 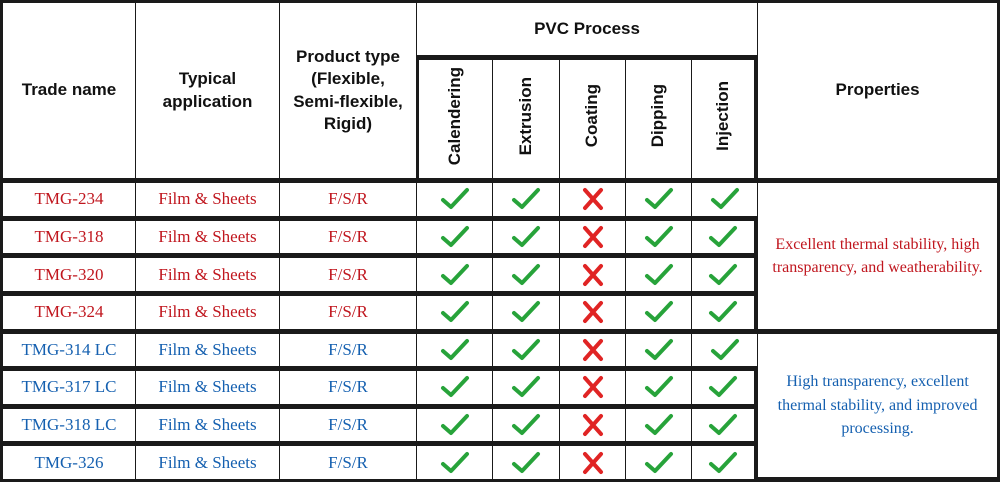 I want to click on table-row: TMG-317 LC Film & Sheets F/S/R, so click(x=500, y=390).